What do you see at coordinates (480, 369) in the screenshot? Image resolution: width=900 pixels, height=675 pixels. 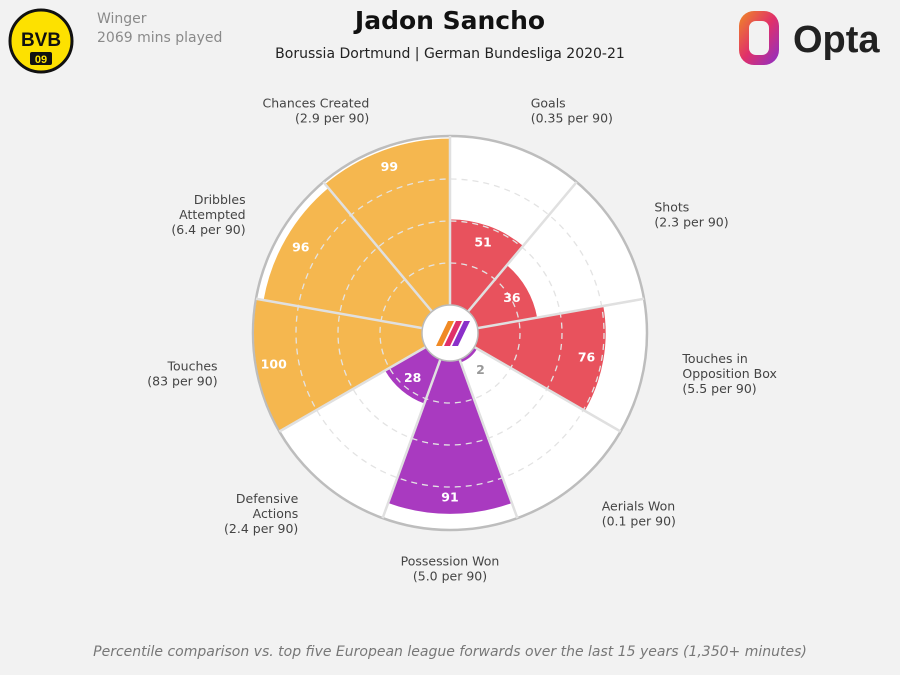 I see `bar-value-aerials-won: 2` at bounding box center [480, 369].